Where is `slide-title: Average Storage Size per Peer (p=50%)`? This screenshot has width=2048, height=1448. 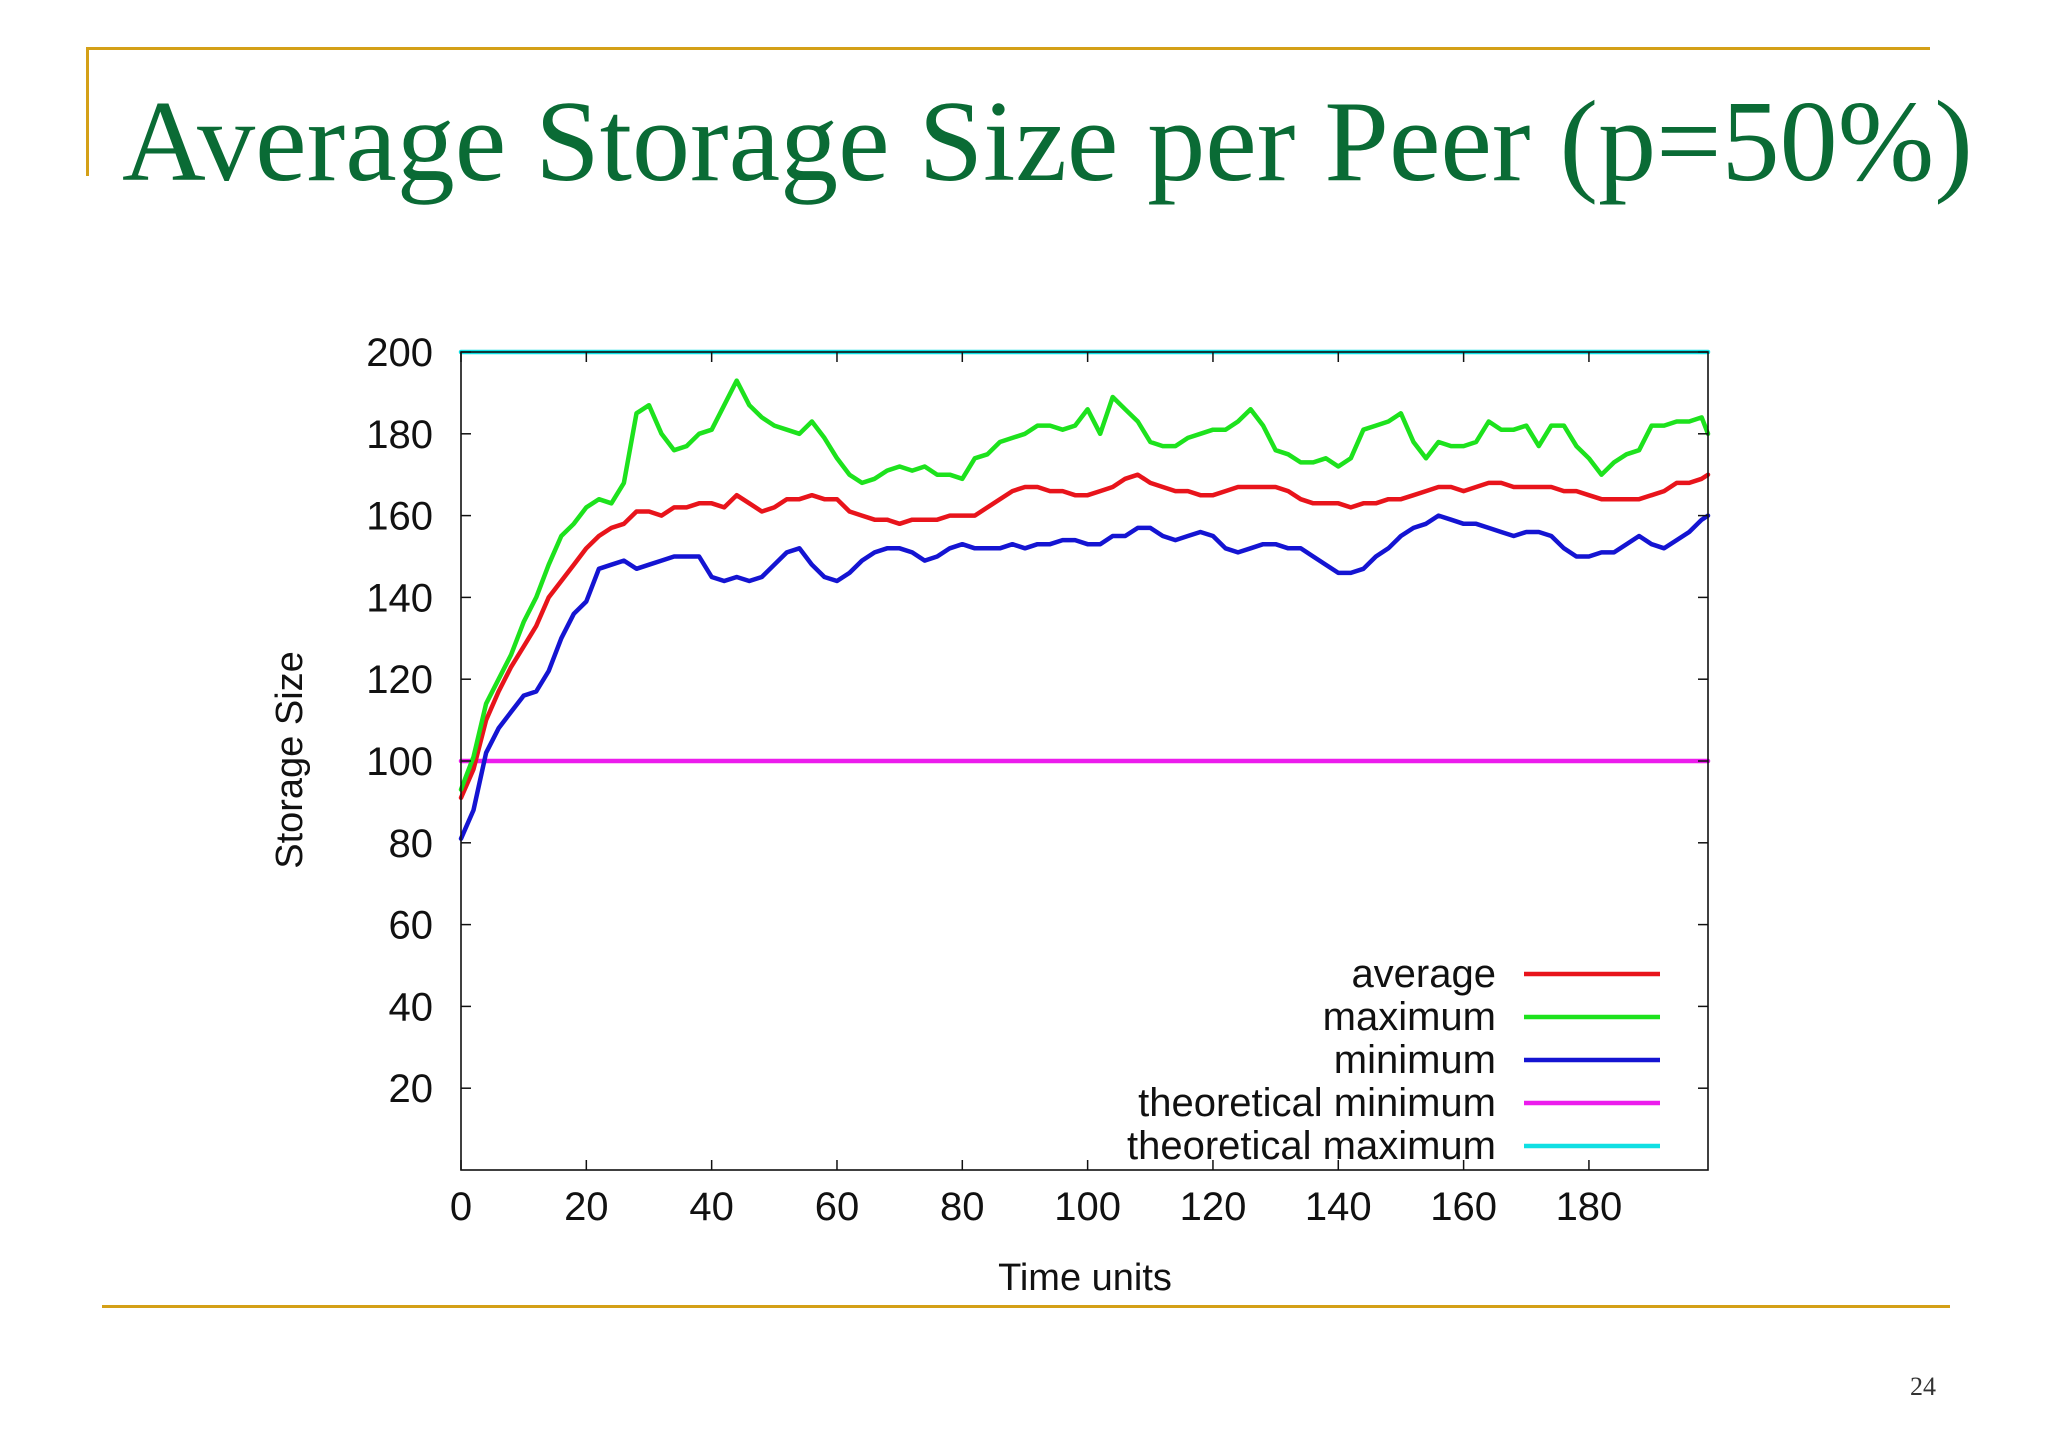
slide-title: Average Storage Size per Peer (p=50%) is located at coordinates (1047, 142).